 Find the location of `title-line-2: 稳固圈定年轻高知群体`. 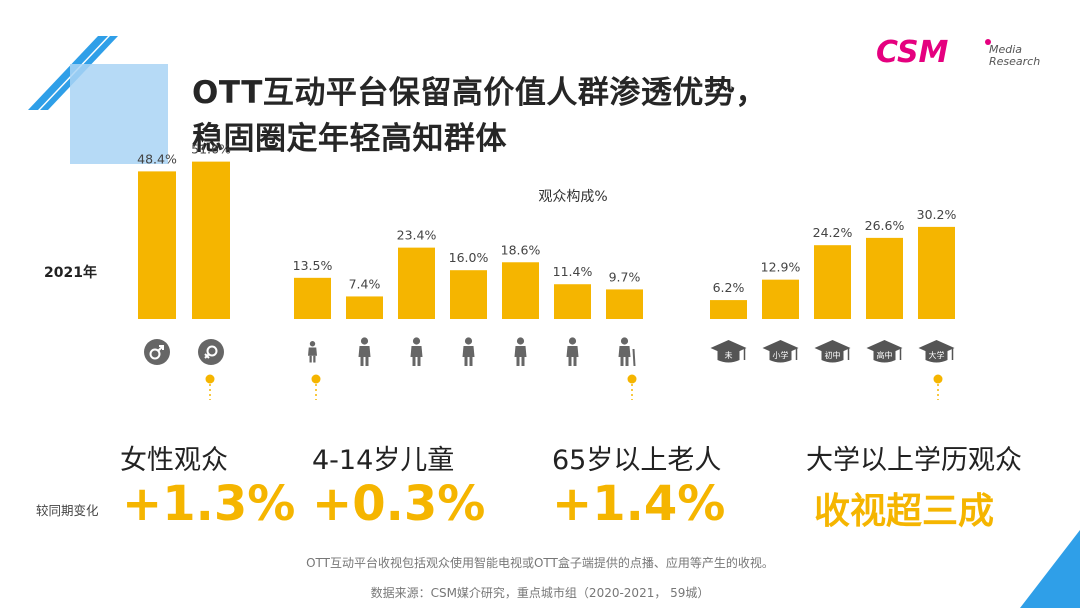

title-line-2: 稳固圈定年轻高知群体 is located at coordinates (349, 139).